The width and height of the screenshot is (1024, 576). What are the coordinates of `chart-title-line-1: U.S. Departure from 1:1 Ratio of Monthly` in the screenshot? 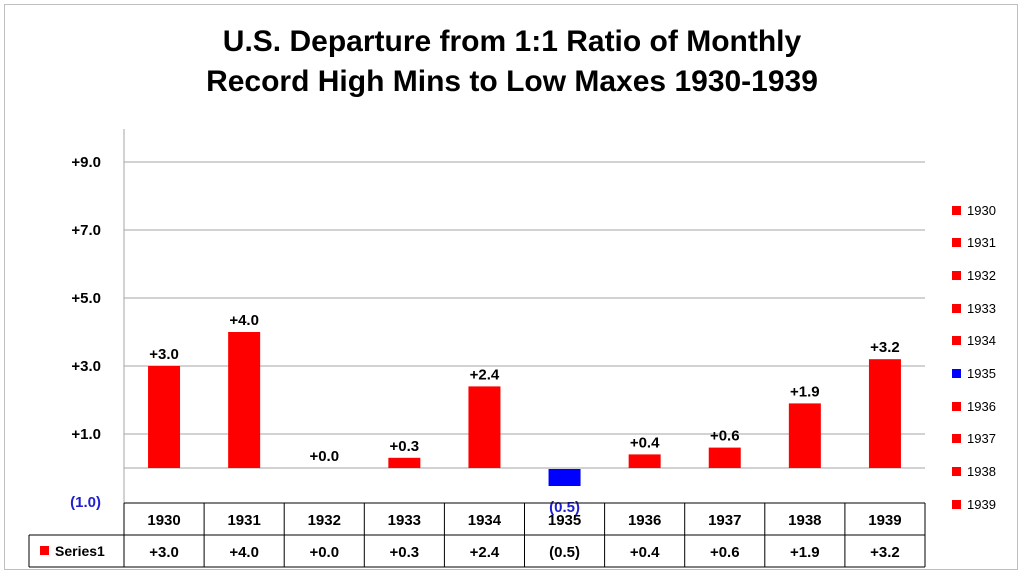 It's located at (512, 41).